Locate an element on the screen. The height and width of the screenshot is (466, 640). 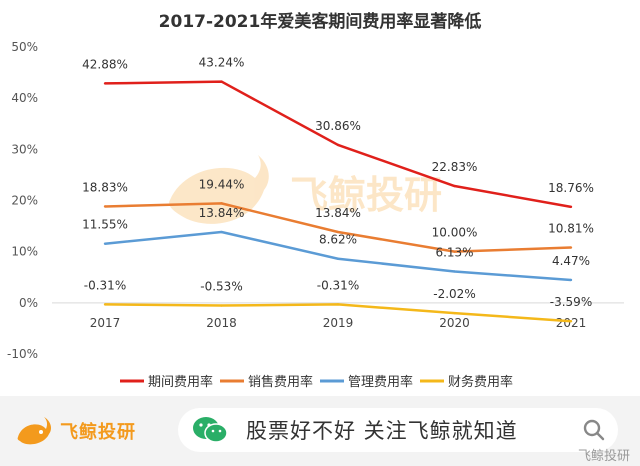
y-tick-label: 0% is located at coordinates (28, 303).